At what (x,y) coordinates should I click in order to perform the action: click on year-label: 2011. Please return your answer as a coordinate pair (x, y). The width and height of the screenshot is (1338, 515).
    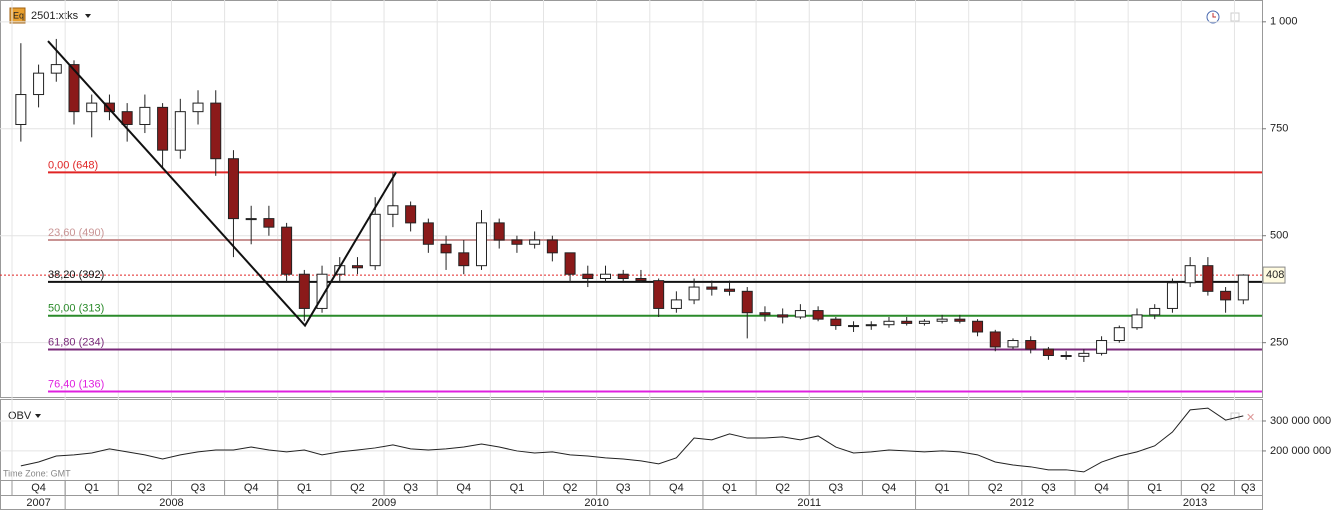
    Looking at the image, I should click on (809, 503).